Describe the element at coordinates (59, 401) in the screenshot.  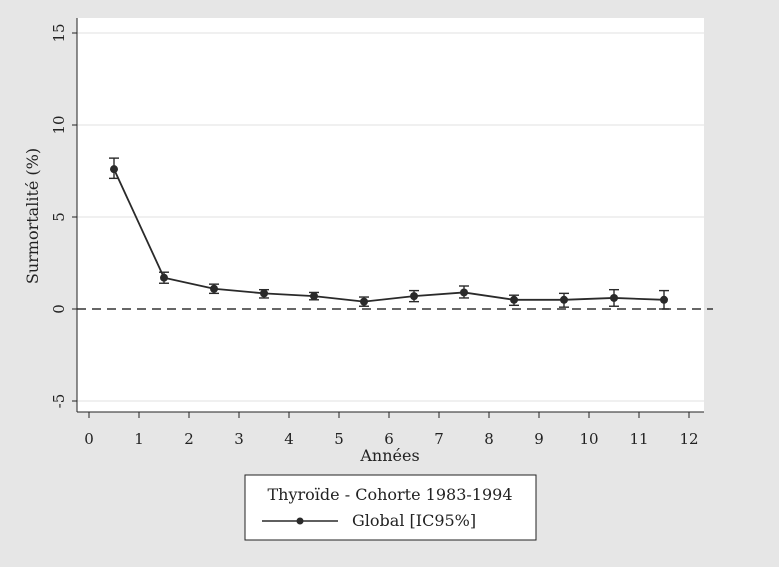
I see `y-tick-label: -5` at that location.